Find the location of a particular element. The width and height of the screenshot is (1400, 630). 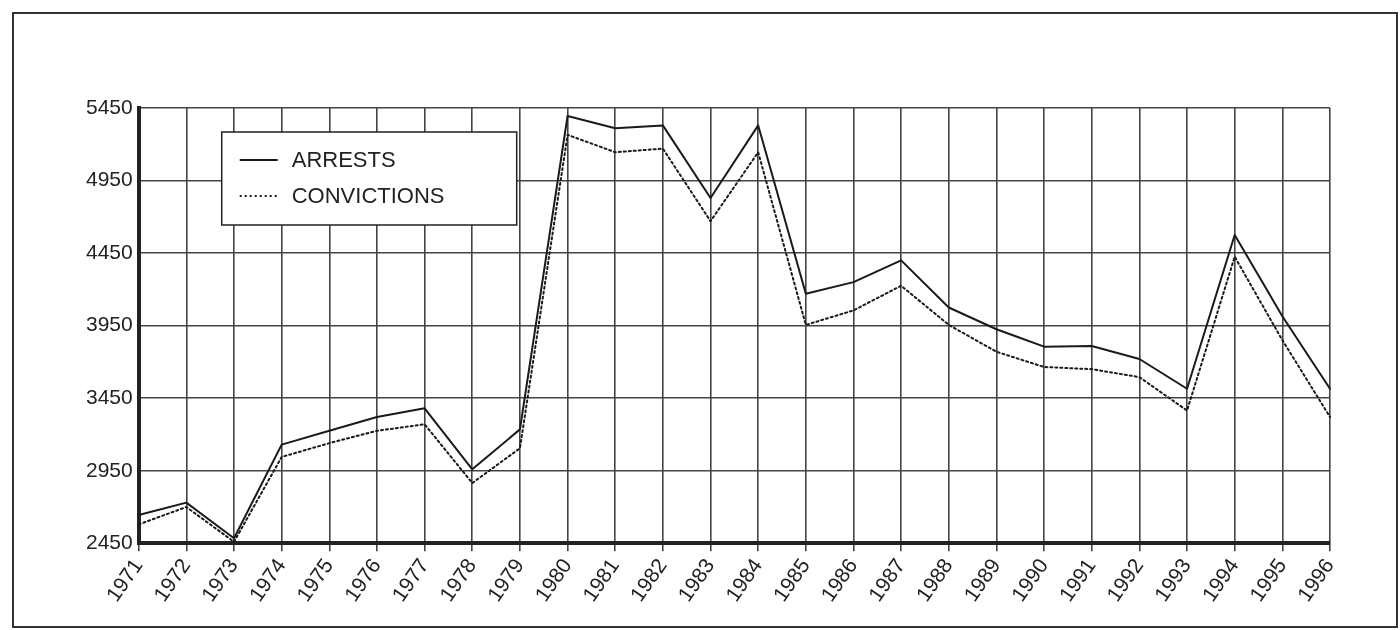

y-tick-label: 4950 is located at coordinates (109, 179).